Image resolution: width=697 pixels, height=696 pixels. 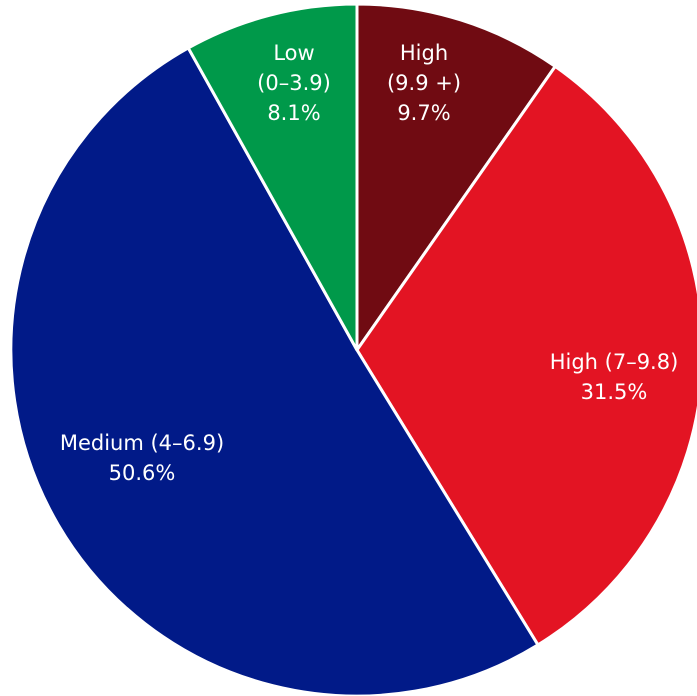 I want to click on slice-category-label: Medium (4–6.9), so click(x=142, y=443).